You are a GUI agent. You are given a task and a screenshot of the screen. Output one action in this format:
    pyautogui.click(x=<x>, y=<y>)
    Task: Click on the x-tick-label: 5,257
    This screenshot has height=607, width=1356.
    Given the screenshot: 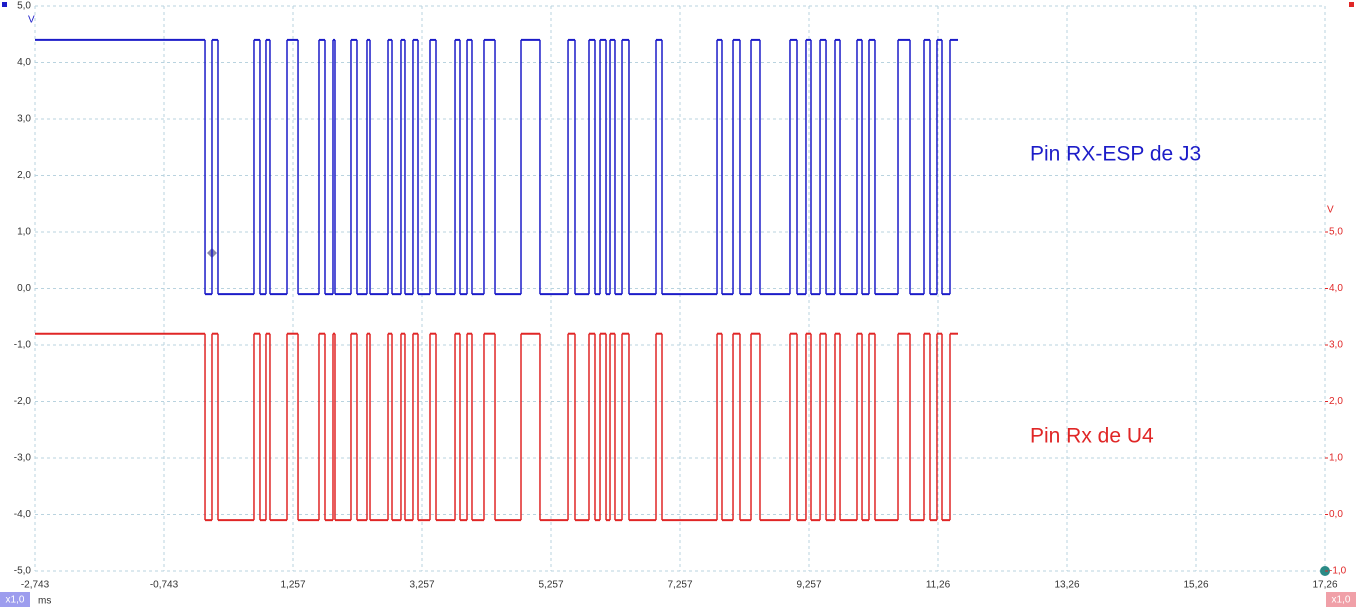 What is the action you would take?
    pyautogui.click(x=550, y=585)
    